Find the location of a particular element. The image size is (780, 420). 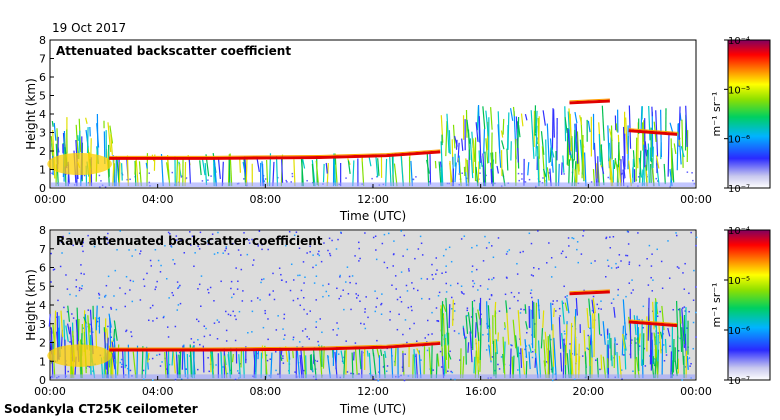

cloud-base-line is located at coordinates (589, 293).